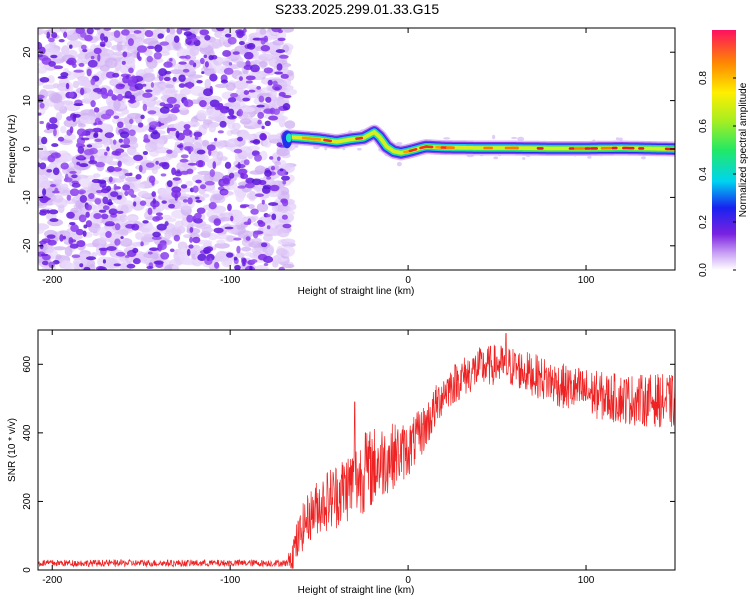 The width and height of the screenshot is (750, 605). I want to click on bottom-x-tick-label: -200, so click(52, 580).